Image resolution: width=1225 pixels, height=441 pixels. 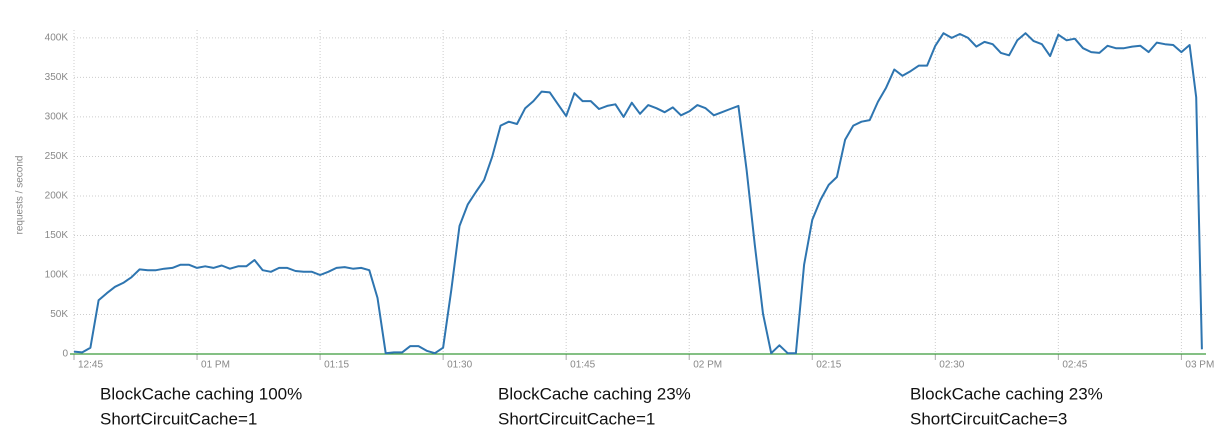 I want to click on y-tick-label: 250K, so click(x=57, y=156).